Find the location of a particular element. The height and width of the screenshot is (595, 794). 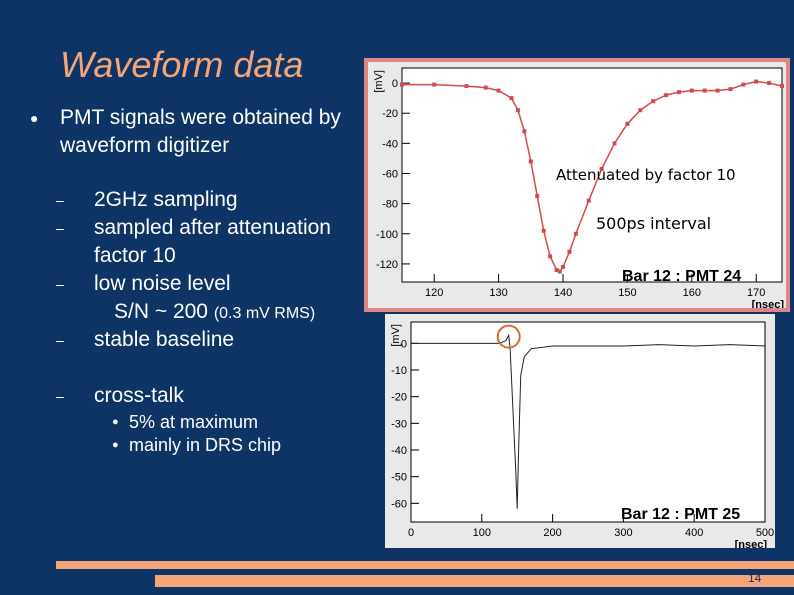

waveform-line is located at coordinates (588, 421).